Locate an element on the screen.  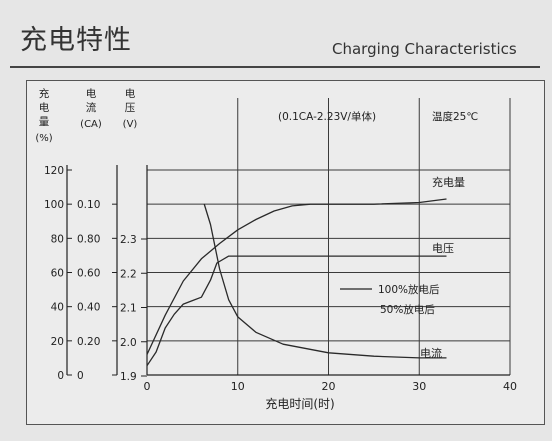
y2-tick-label: 0.60 is located at coordinates (88, 274).